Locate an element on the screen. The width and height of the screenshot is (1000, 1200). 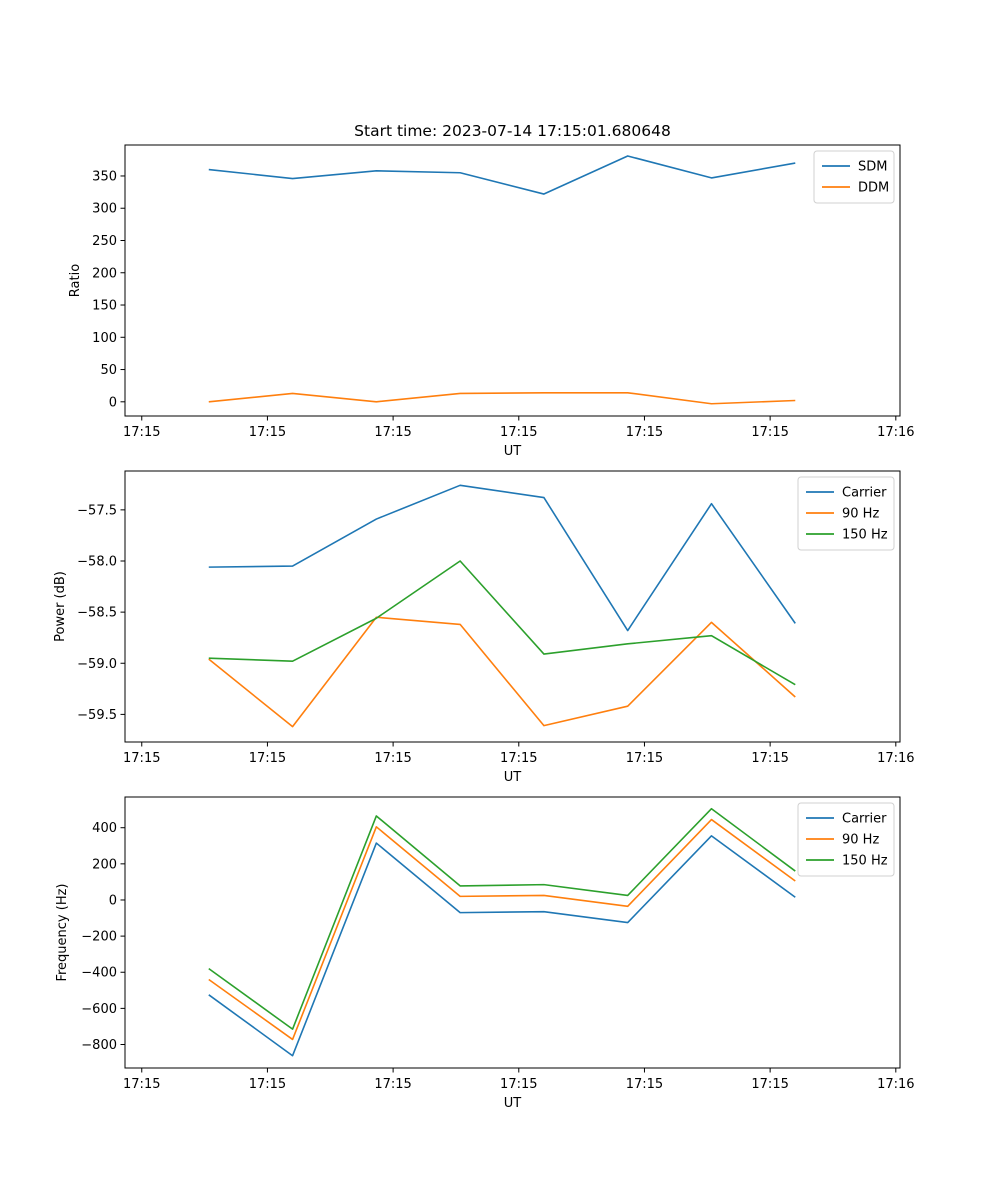
chart-title: Start time: 2023-07-14 17:15:01.680648 is located at coordinates (512, 131).